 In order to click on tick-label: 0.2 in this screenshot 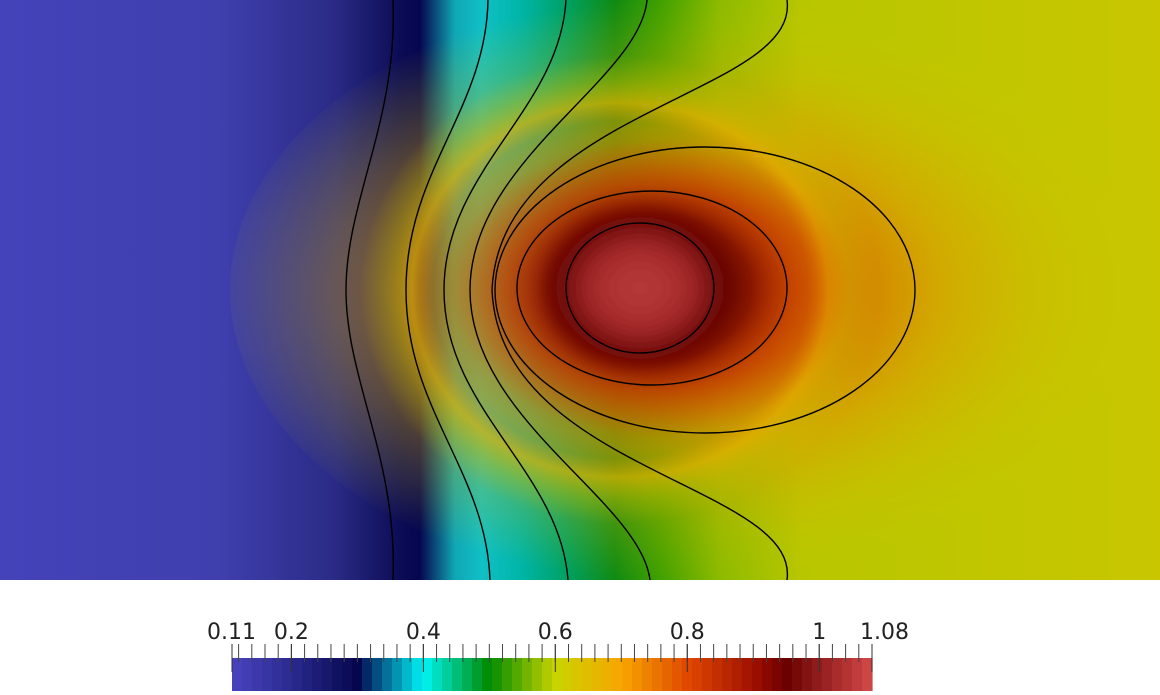, I will do `click(291, 632)`.